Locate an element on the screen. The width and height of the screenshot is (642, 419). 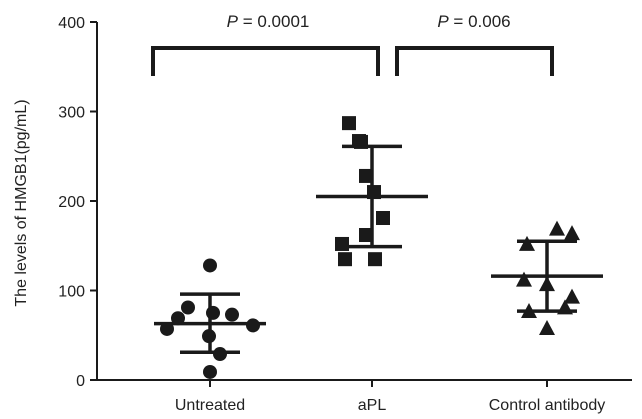
y-tick-label: 200 is located at coordinates (71, 202).